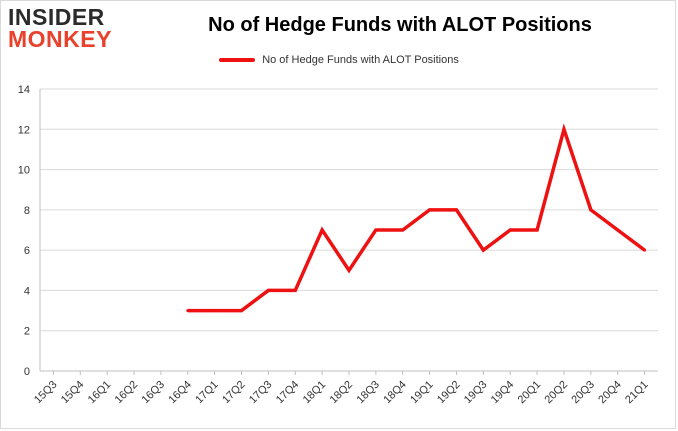 This screenshot has height=431, width=678. Describe the element at coordinates (127, 393) in the screenshot. I see `x-tick-label: 16Q2` at that location.